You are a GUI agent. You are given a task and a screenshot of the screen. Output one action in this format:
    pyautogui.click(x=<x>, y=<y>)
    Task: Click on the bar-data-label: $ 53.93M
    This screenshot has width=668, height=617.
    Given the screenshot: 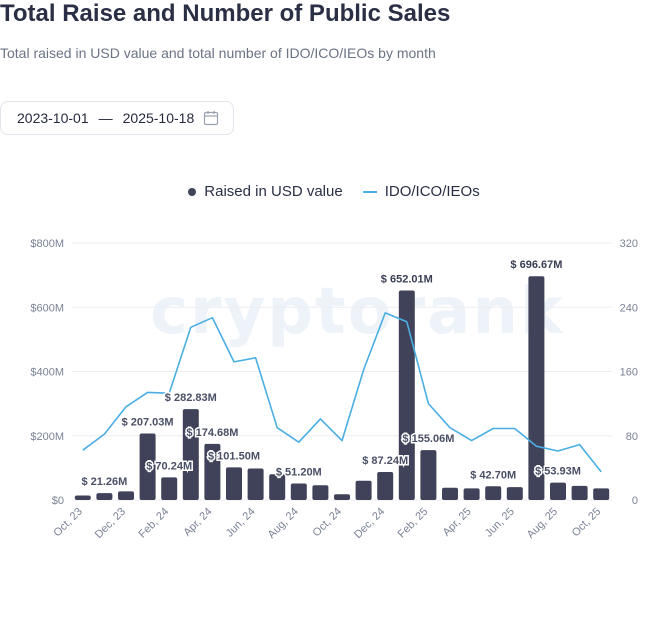 What is the action you would take?
    pyautogui.click(x=558, y=472)
    